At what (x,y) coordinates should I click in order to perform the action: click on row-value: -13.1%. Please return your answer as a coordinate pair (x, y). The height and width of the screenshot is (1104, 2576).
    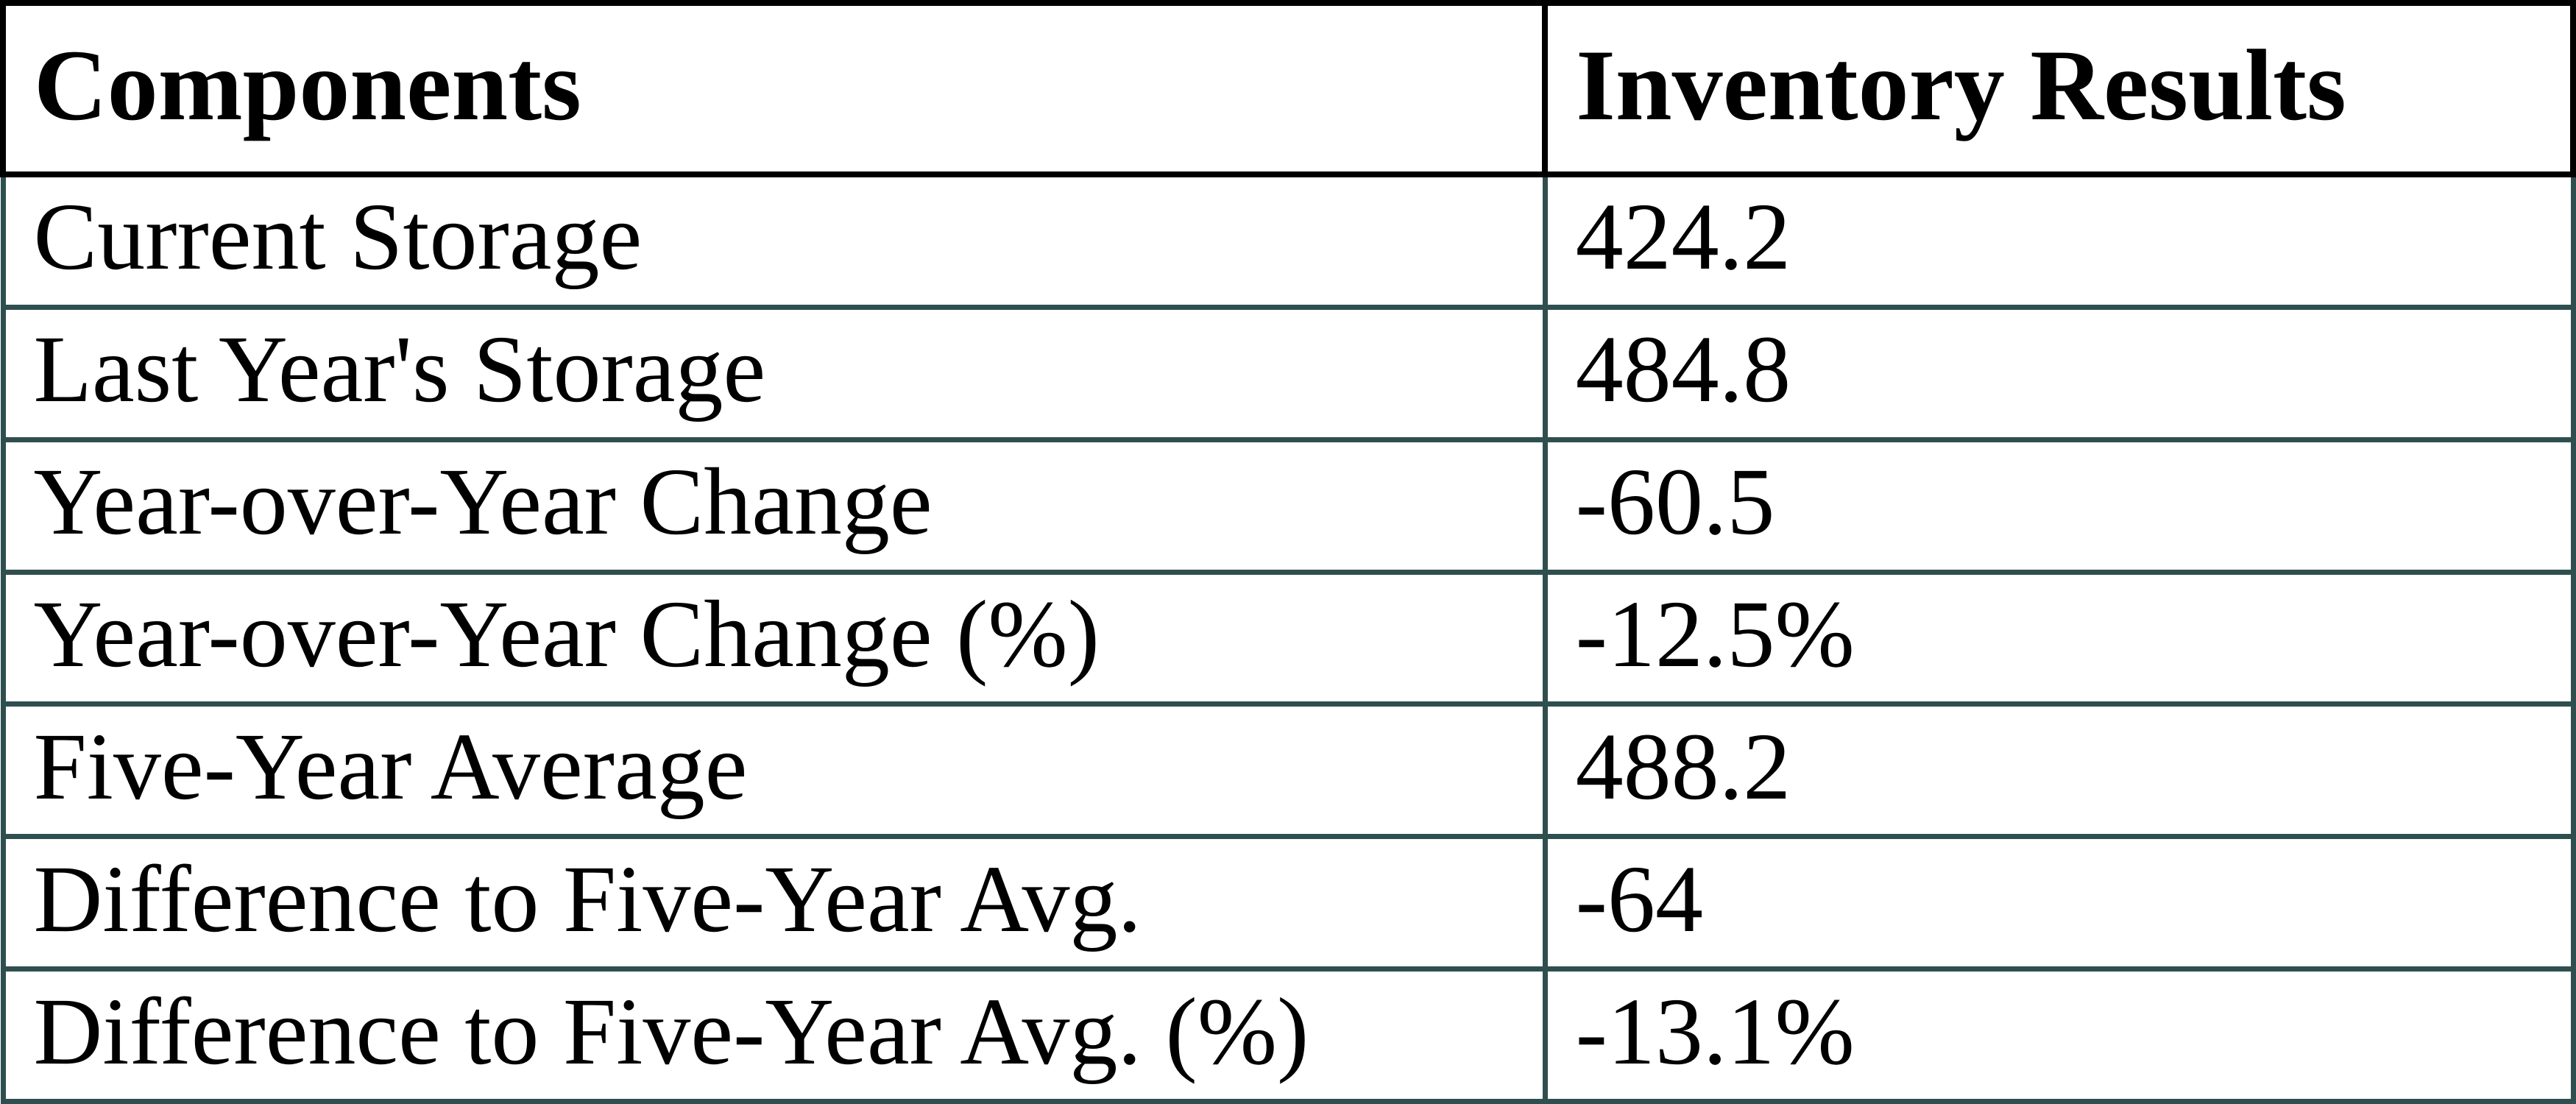
    Looking at the image, I should click on (2059, 1035).